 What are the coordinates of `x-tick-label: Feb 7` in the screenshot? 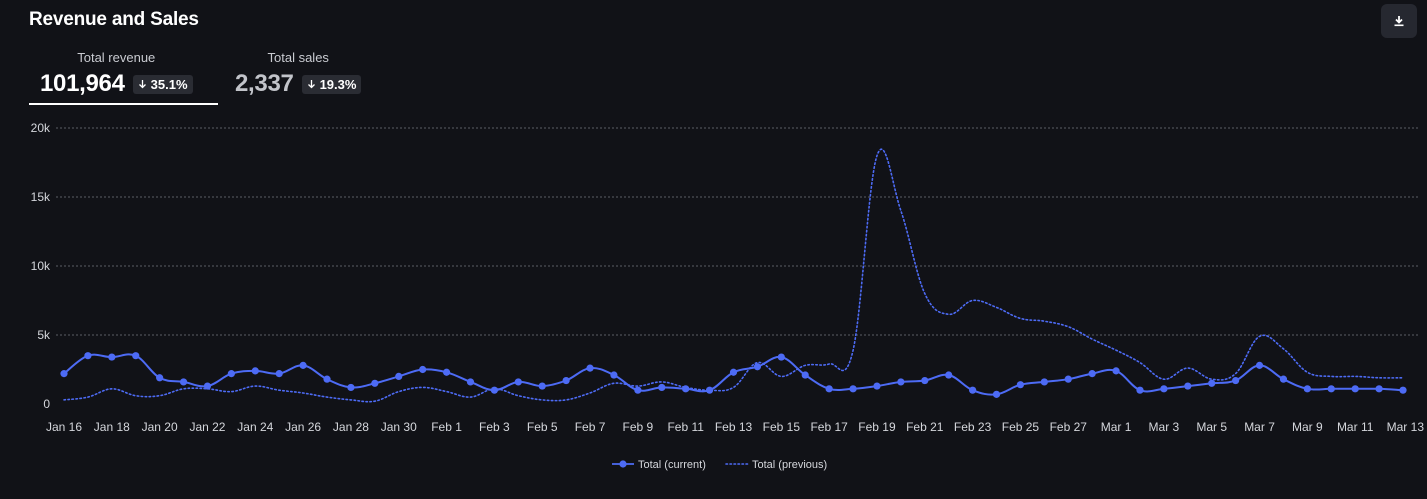 It's located at (590, 427).